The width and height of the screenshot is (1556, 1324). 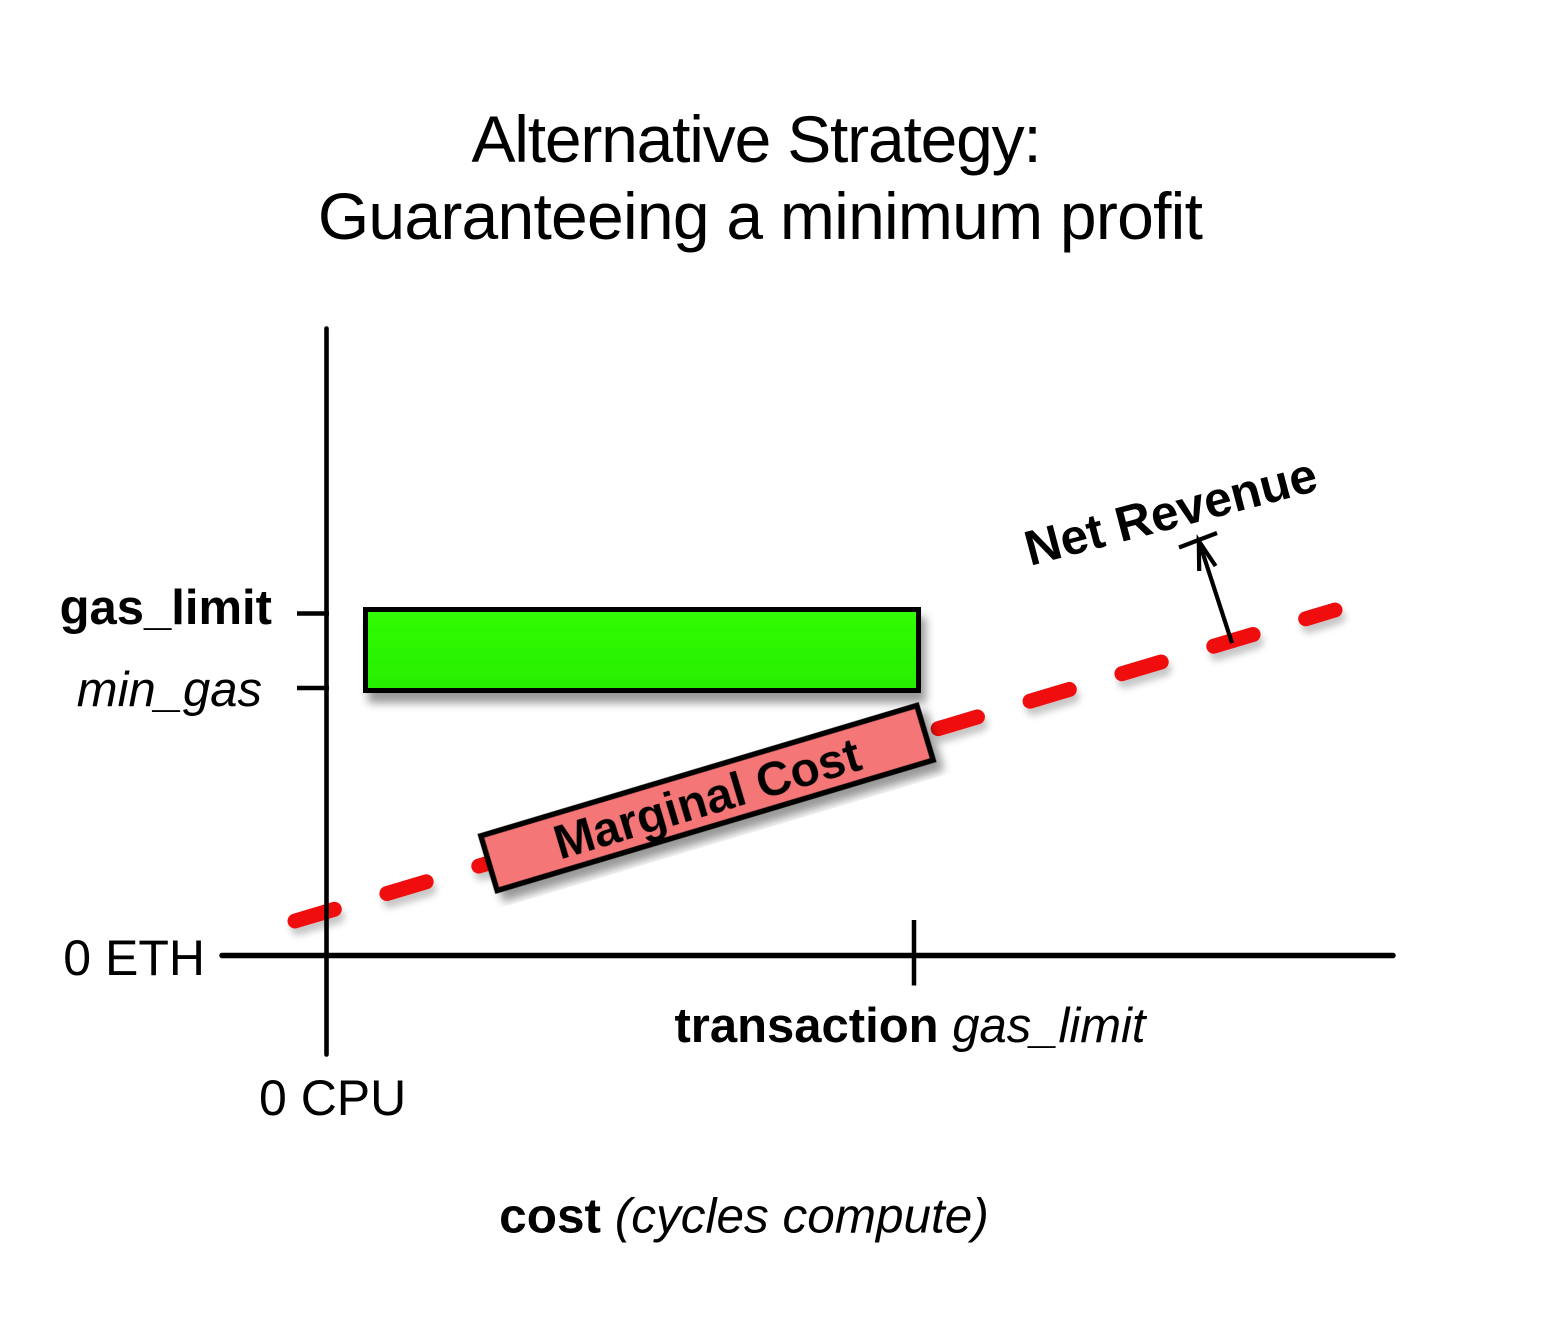 I want to click on svg-text: min_gas, so click(x=169, y=690).